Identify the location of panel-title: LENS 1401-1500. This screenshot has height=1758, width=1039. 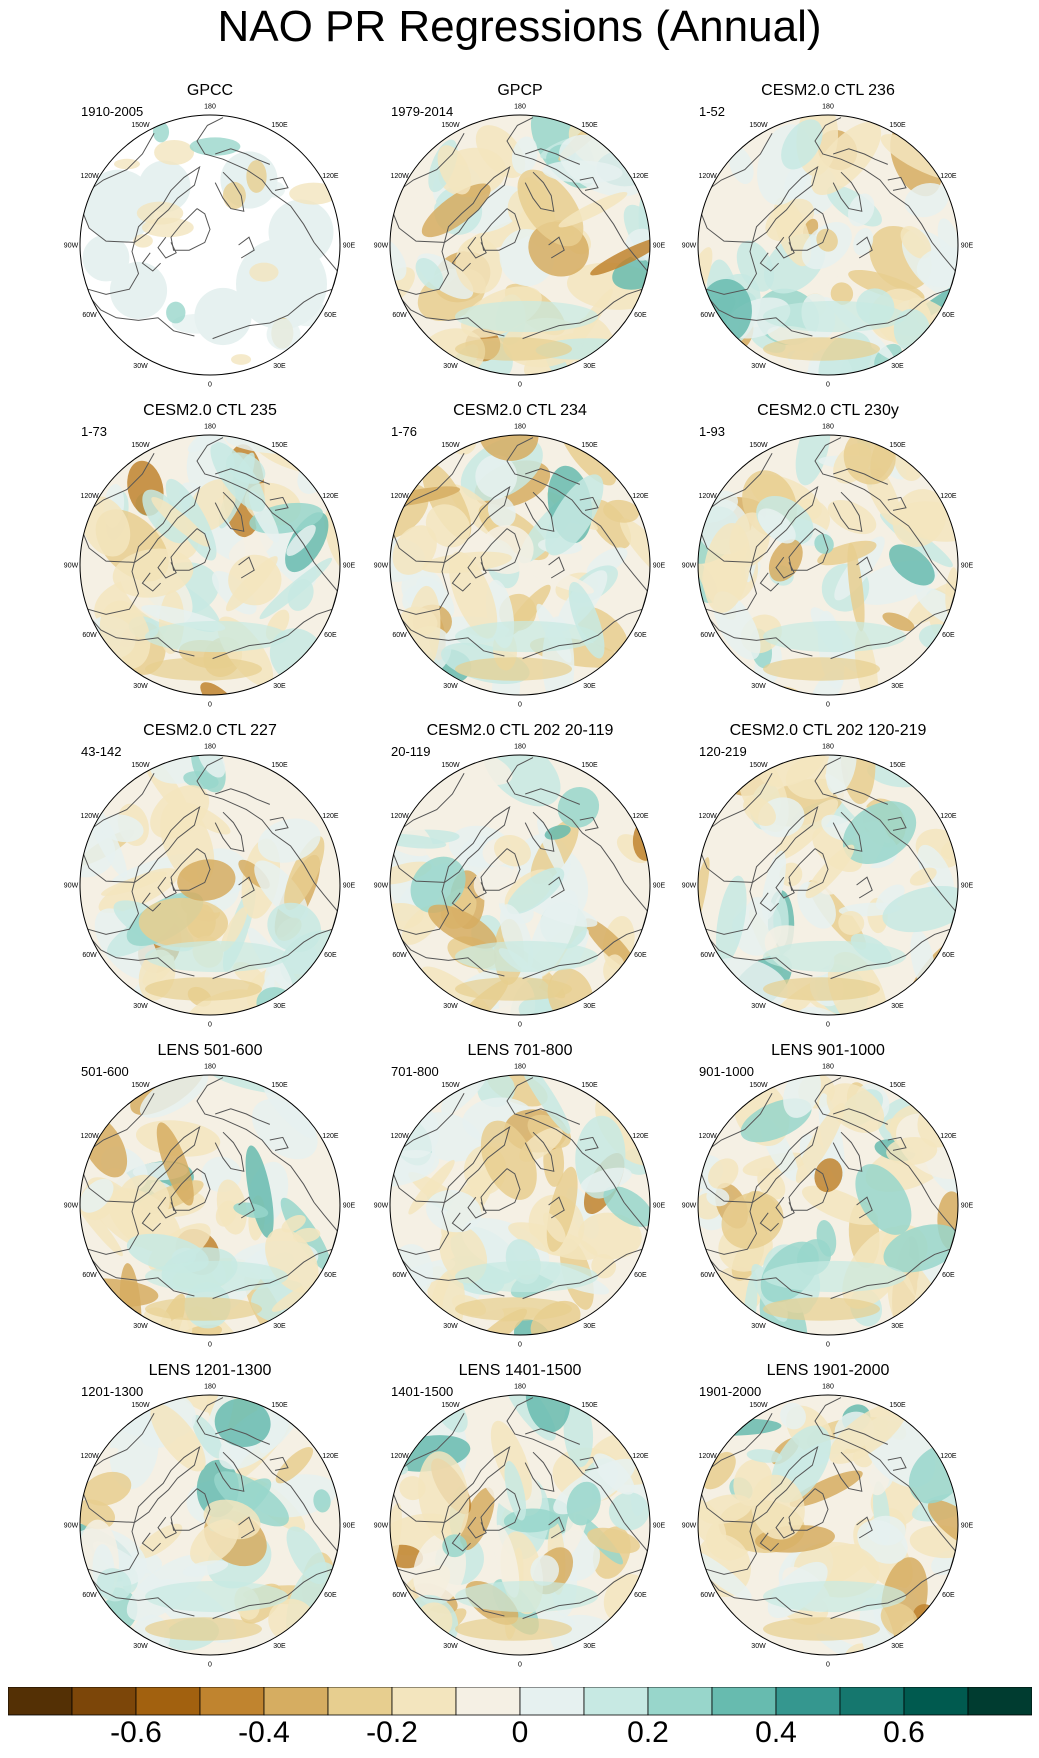
(520, 1370).